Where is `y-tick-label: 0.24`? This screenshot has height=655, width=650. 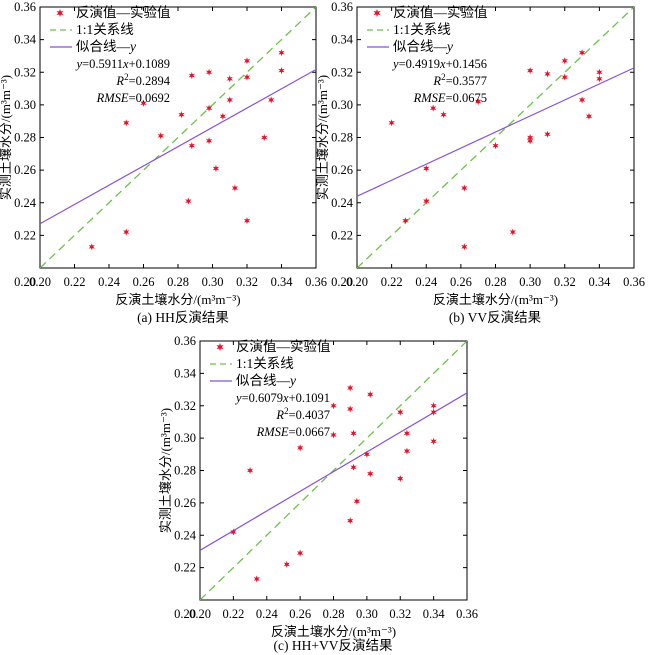
y-tick-label: 0.24 is located at coordinates (342, 203).